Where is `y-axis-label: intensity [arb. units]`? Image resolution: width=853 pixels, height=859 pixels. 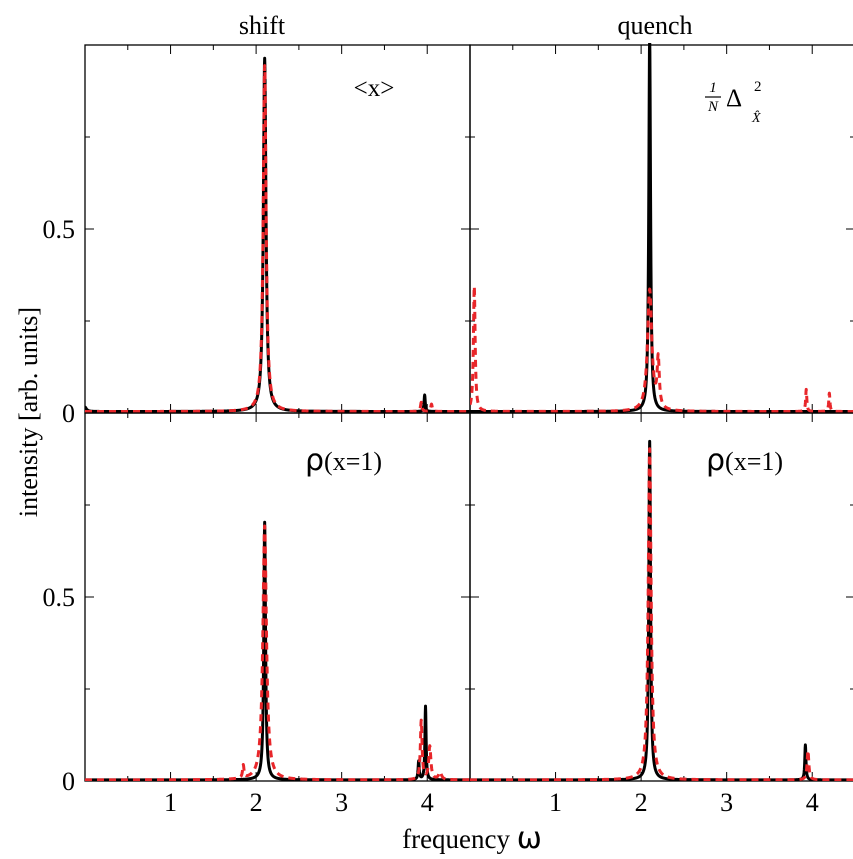 y-axis-label: intensity [arb. units] is located at coordinates (28, 412).